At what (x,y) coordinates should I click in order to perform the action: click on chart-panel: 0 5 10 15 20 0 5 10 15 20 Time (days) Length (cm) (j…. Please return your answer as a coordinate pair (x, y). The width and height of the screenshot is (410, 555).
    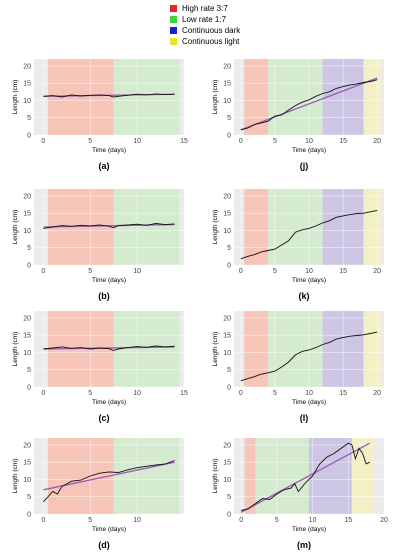
    Looking at the image, I should click on (304, 114).